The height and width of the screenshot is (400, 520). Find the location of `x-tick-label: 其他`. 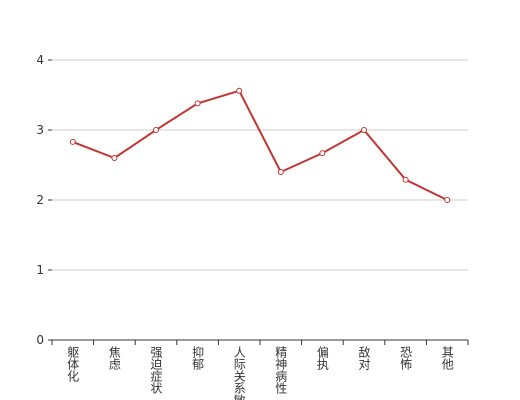

x-tick-label: 其他 is located at coordinates (447, 358).